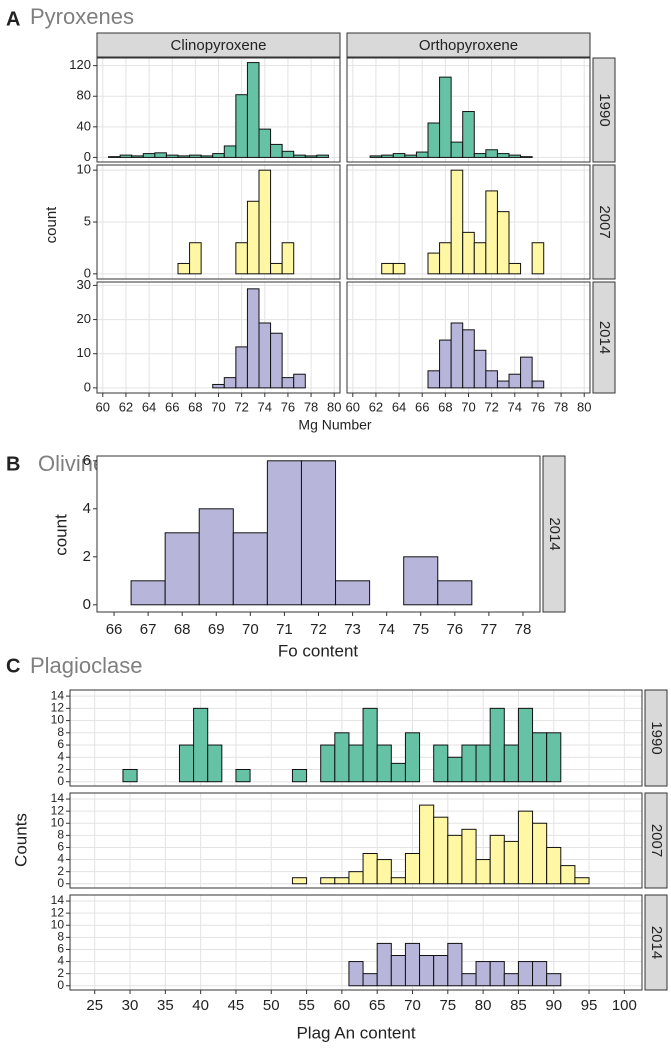  I want to click on y-tick-label: 6, so click(87, 460).